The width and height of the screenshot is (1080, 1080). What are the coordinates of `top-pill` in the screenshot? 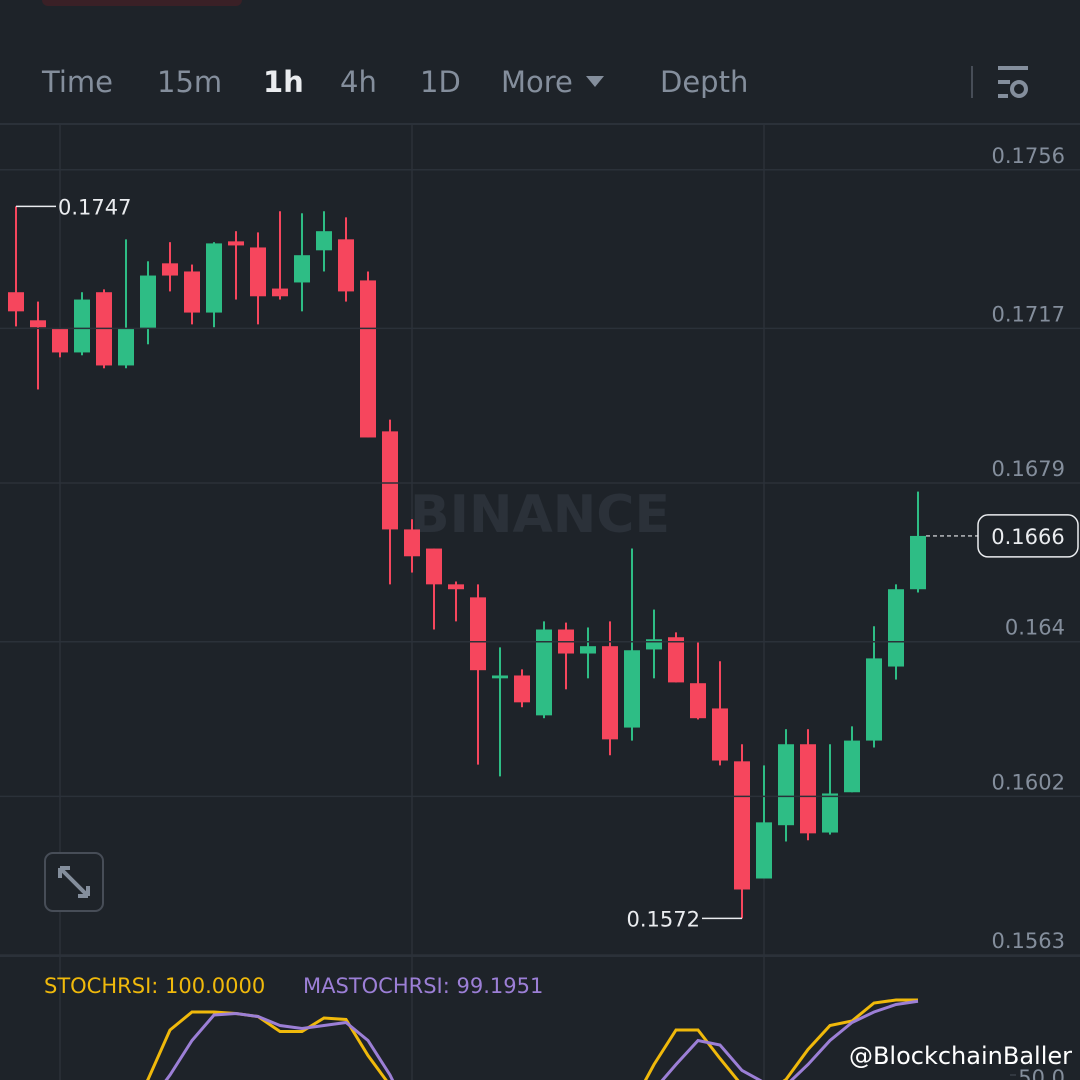 It's located at (142, 3).